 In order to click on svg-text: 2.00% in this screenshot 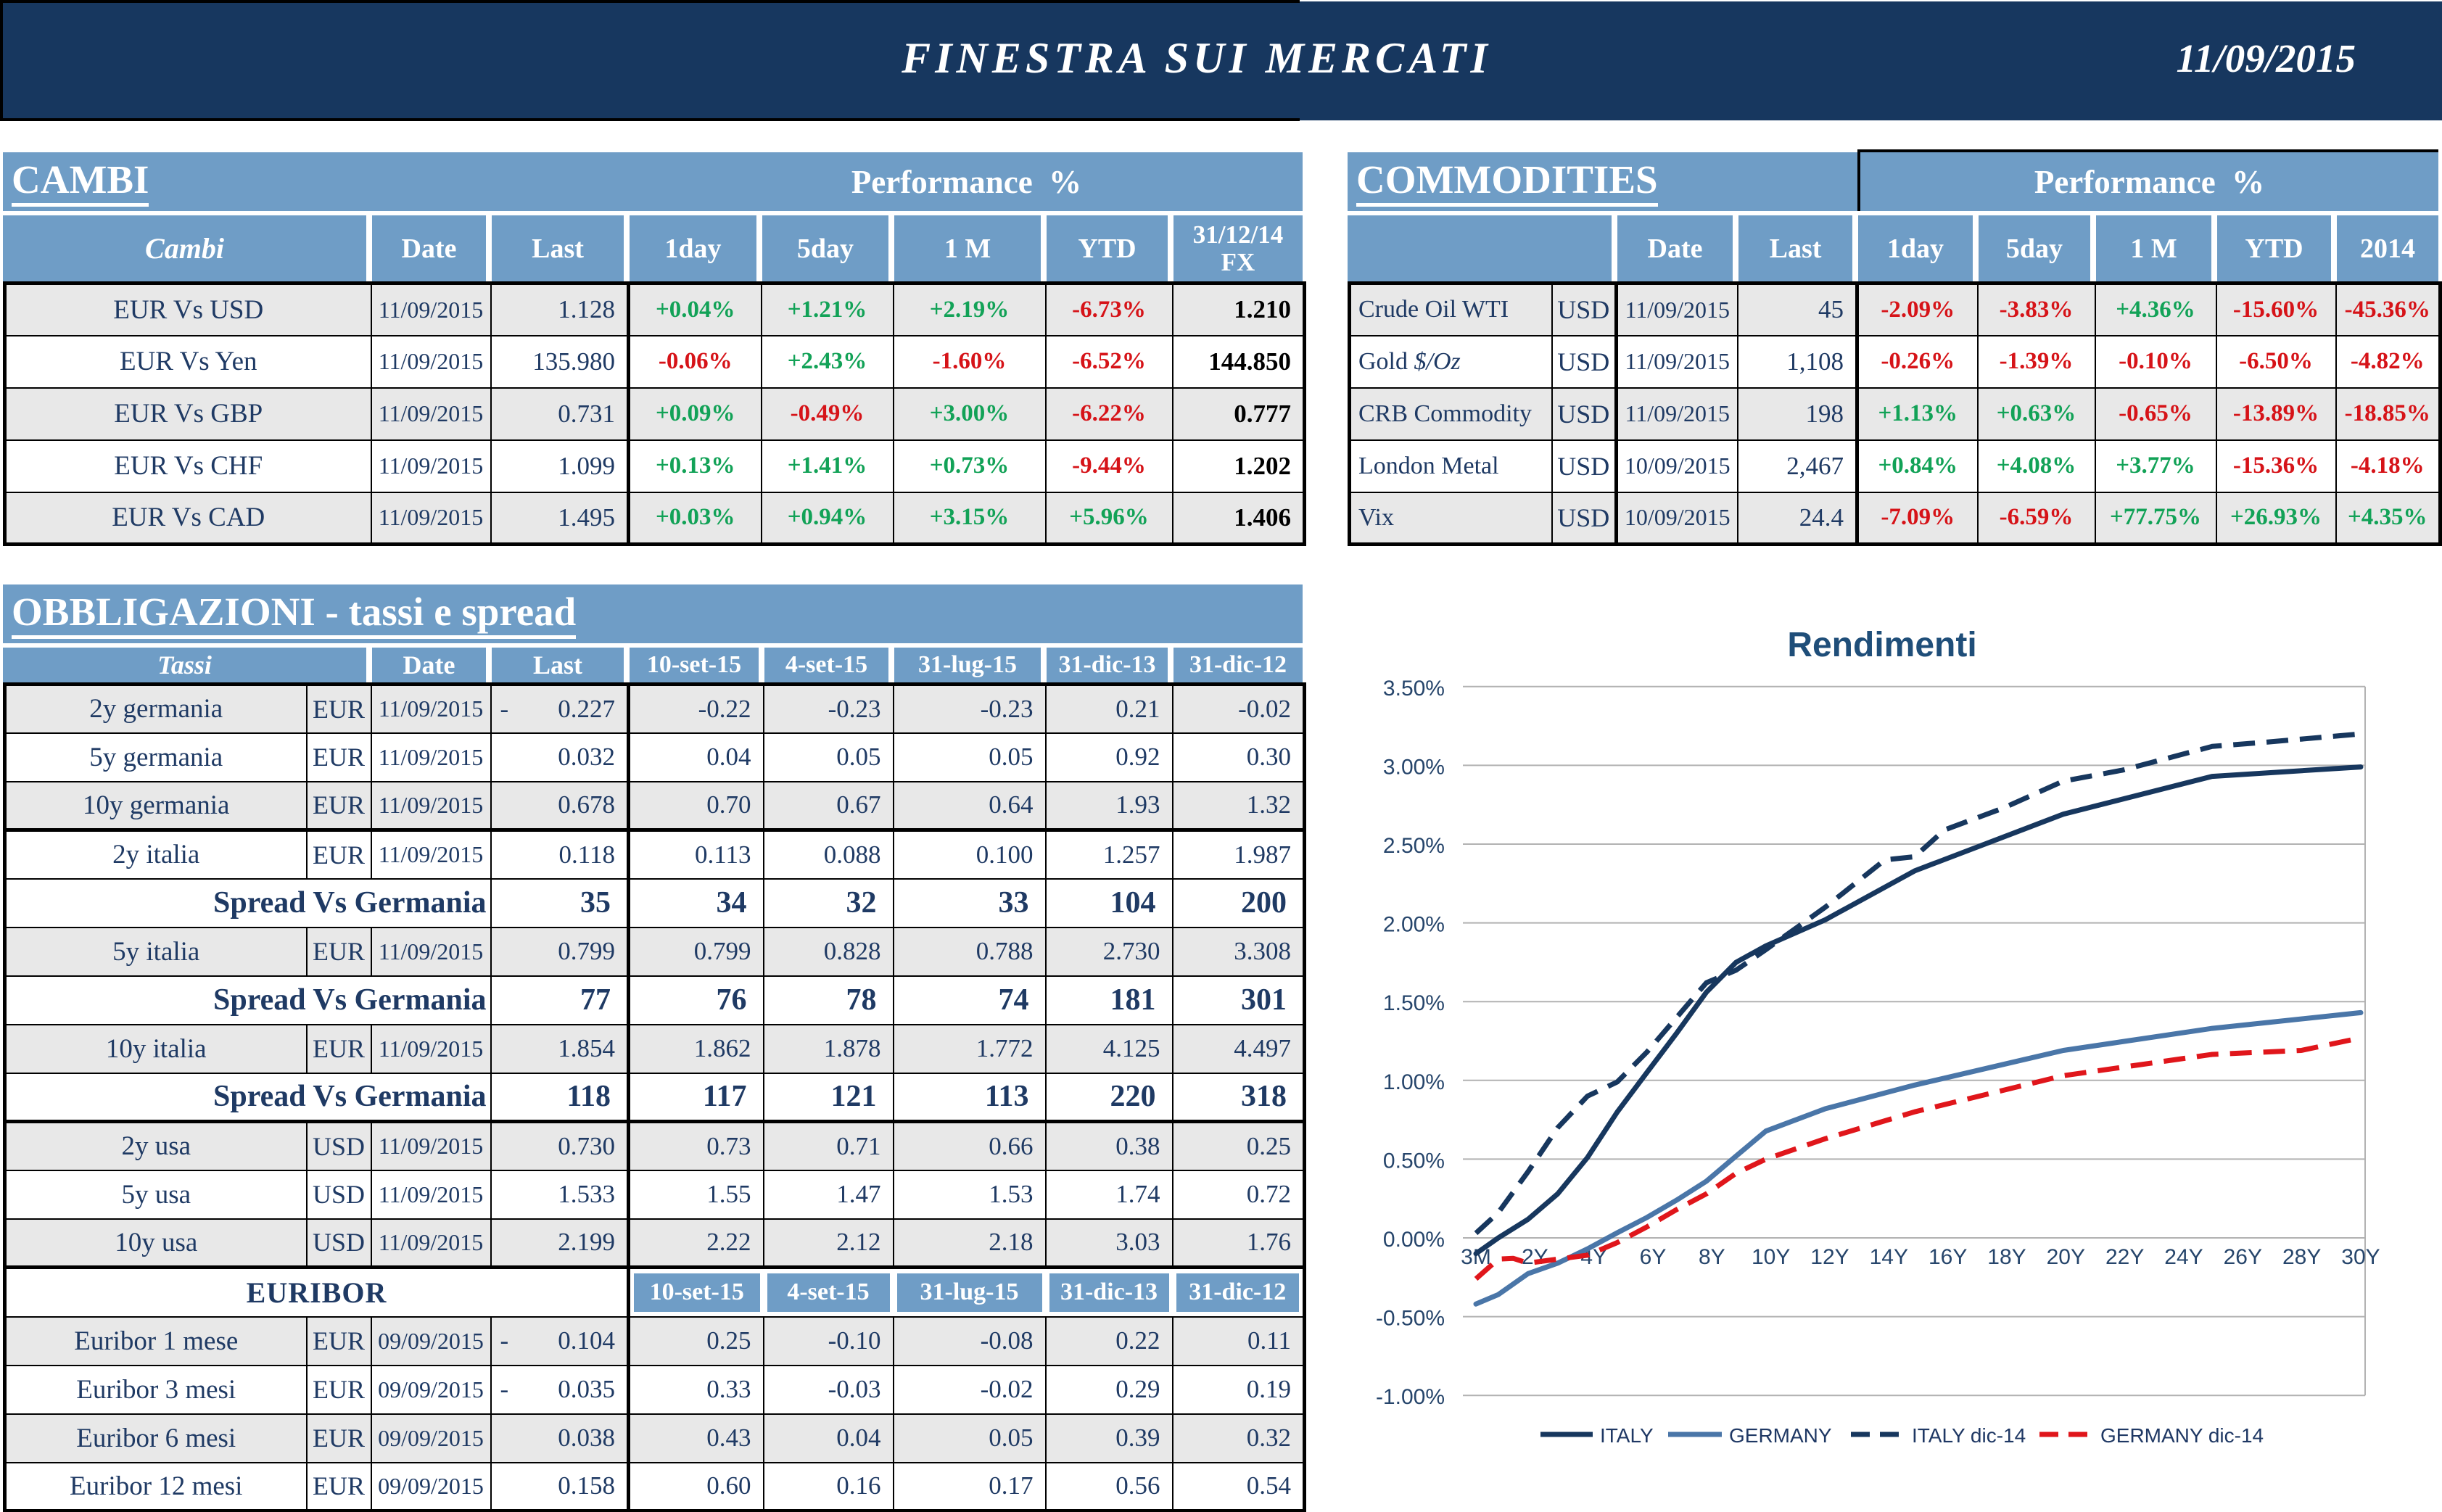, I will do `click(1414, 925)`.